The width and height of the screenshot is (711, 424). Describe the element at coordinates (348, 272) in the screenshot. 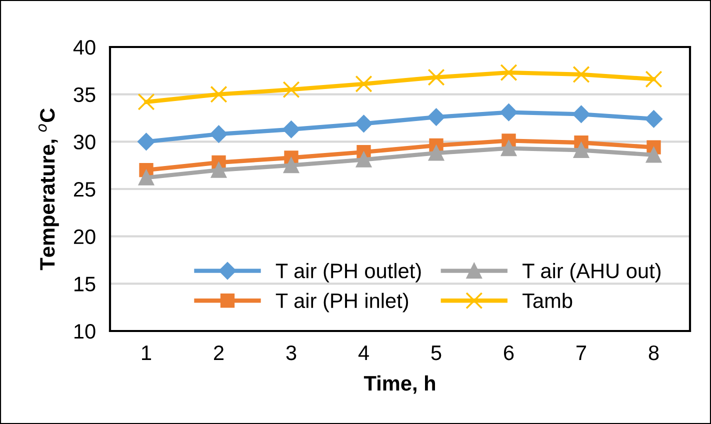

I see `legend-label: T air (PH outlet)` at that location.